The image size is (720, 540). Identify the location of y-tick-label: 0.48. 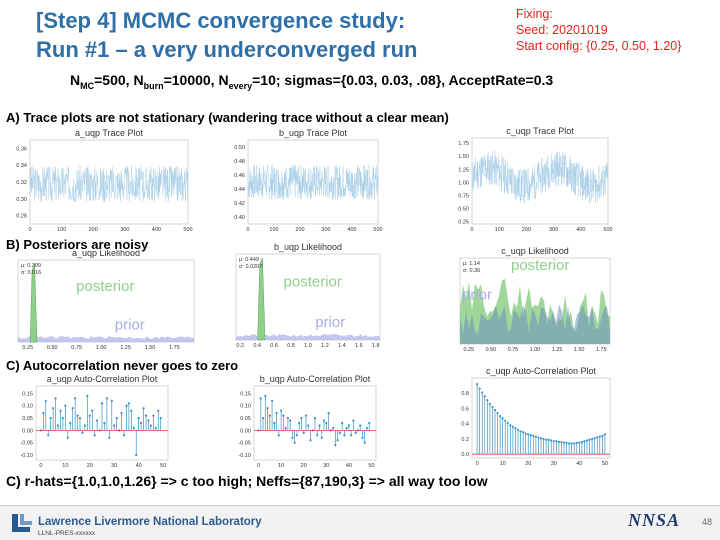
(239, 162).